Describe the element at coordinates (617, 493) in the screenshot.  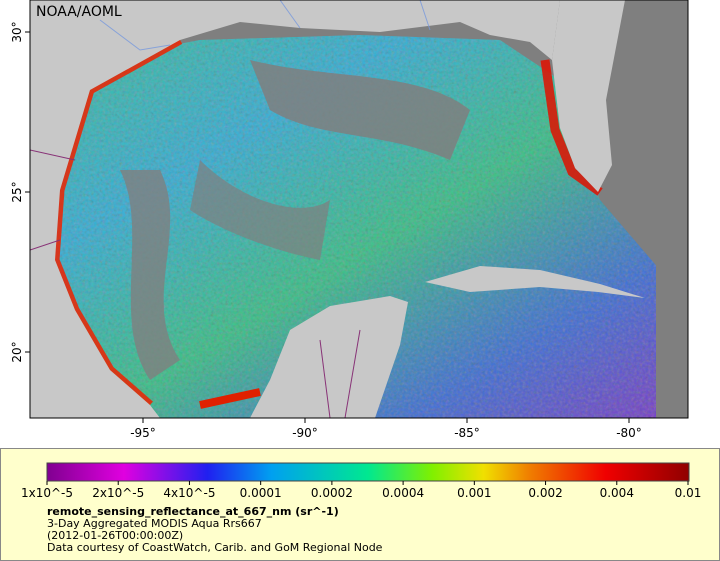
I see `colorbar-label: 0.004` at that location.